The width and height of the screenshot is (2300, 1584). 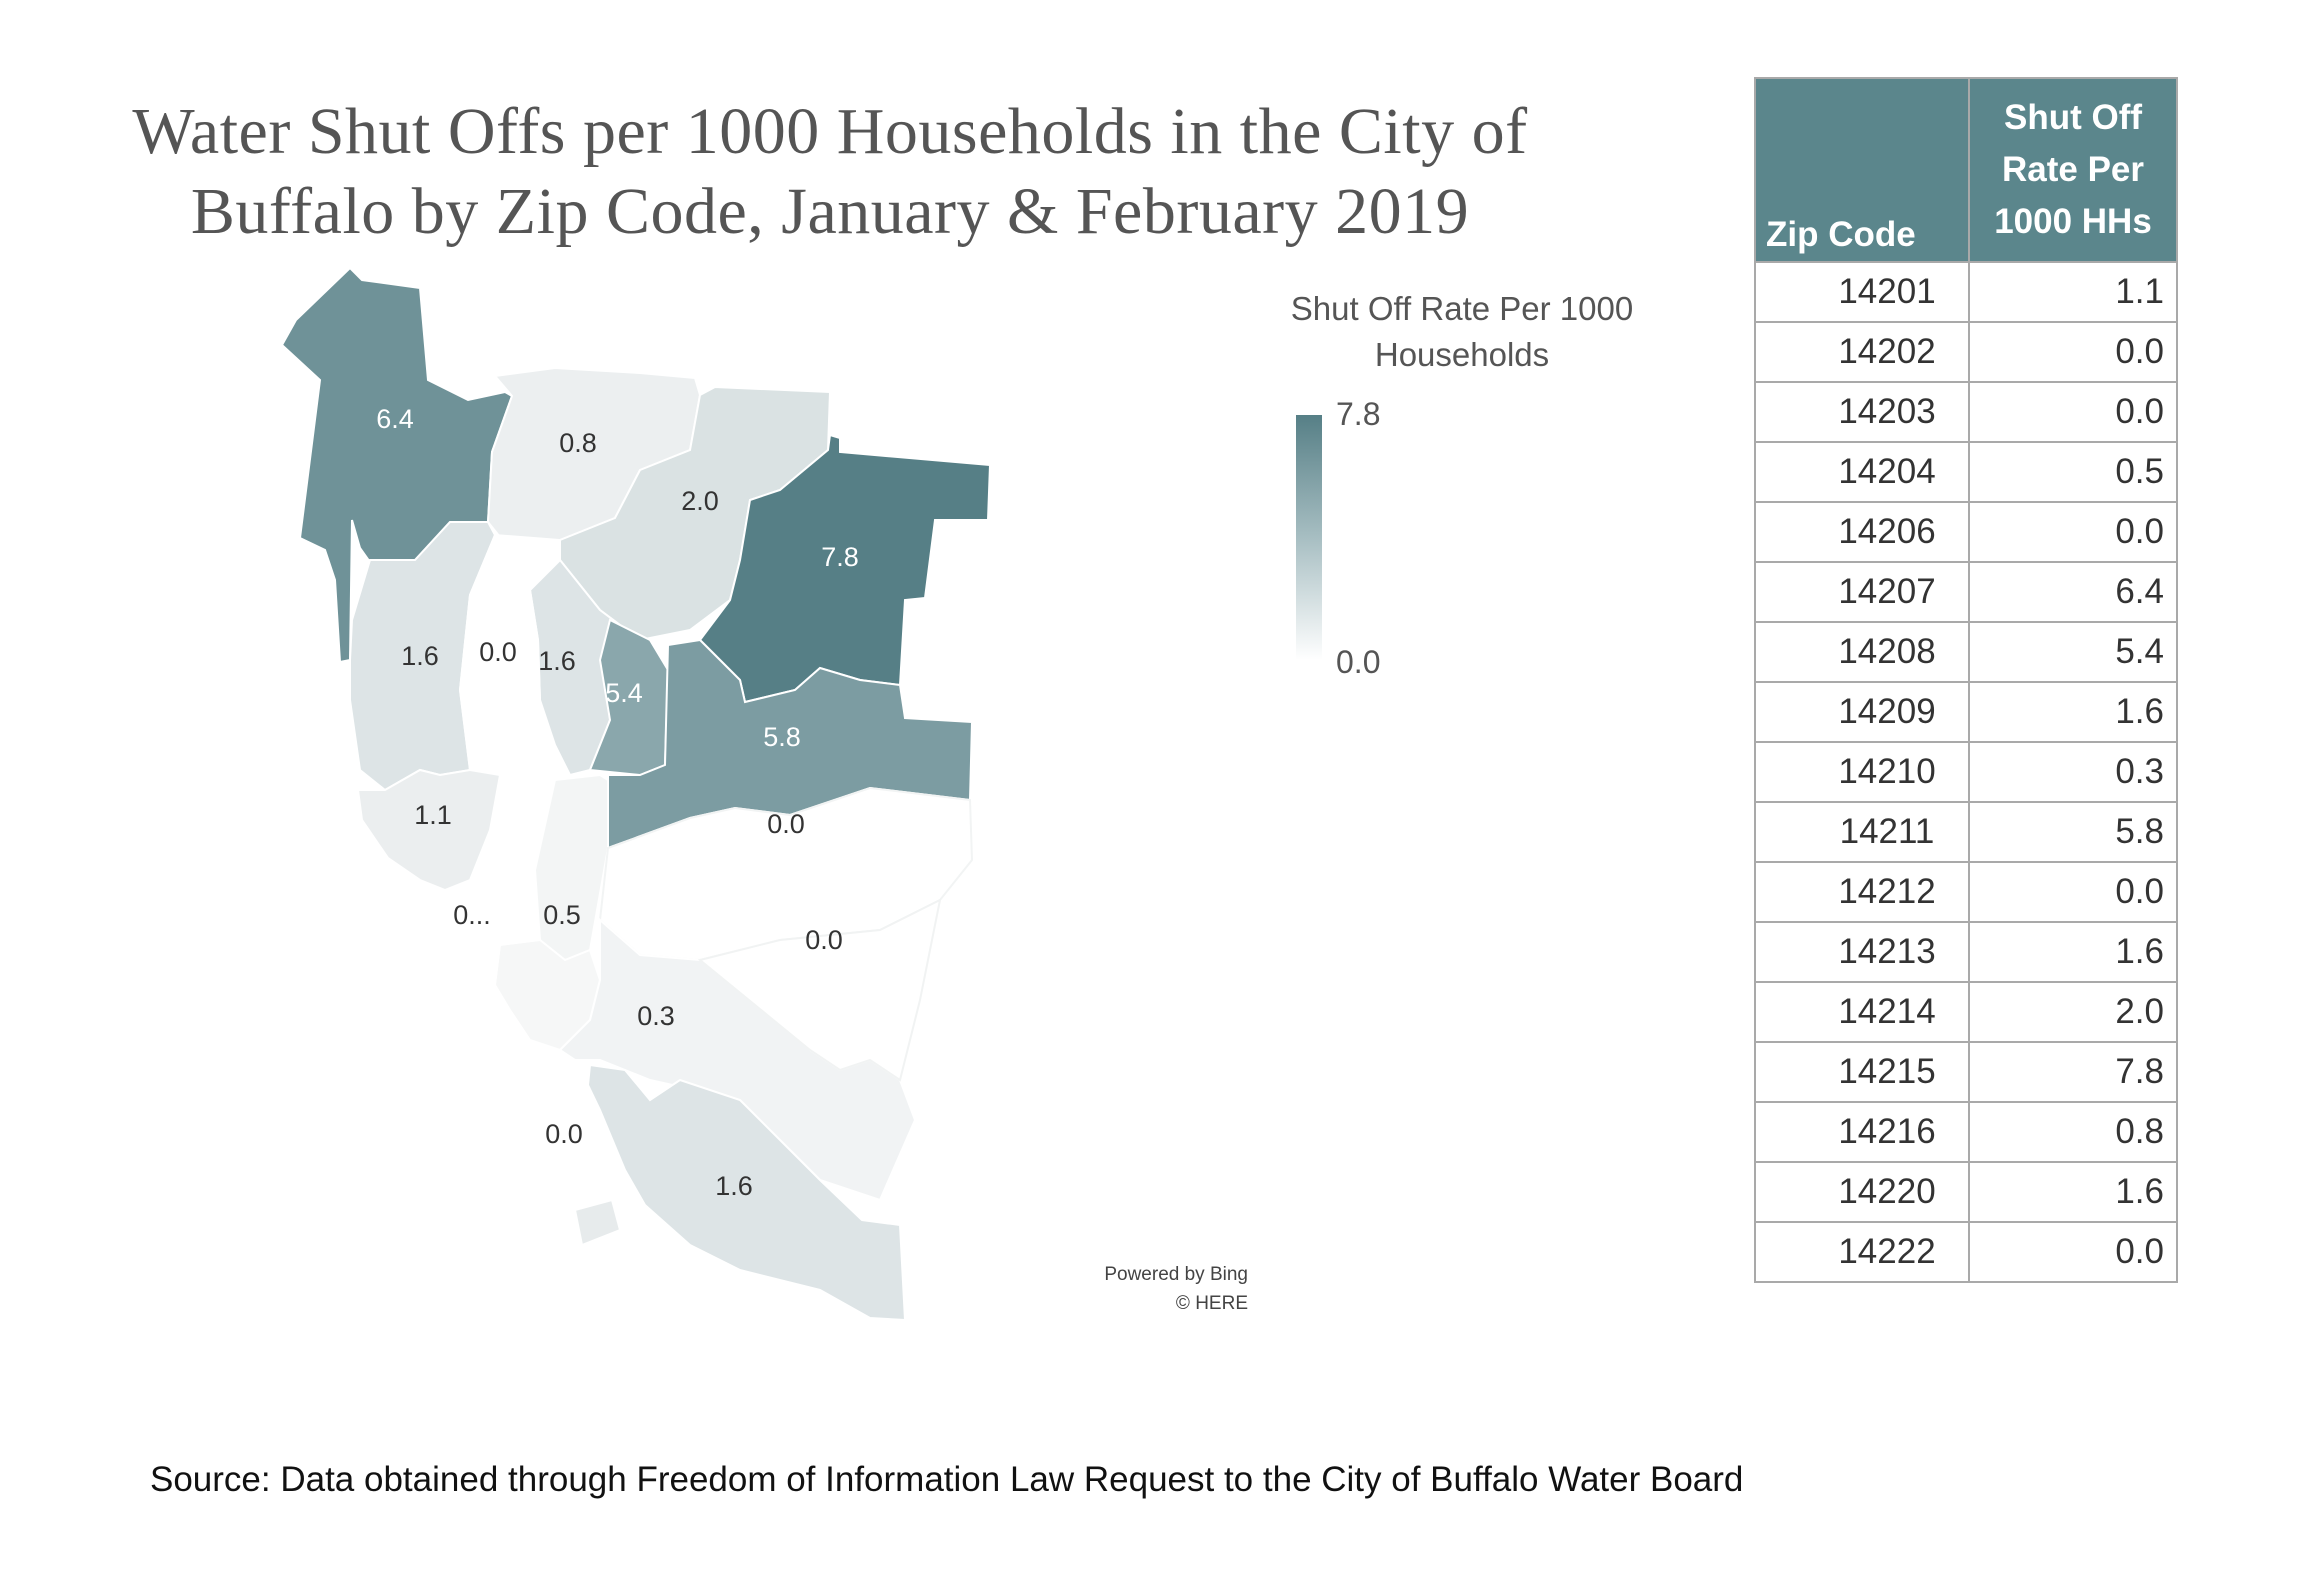 I want to click on table-row: 14212 0.0, so click(x=1966, y=892).